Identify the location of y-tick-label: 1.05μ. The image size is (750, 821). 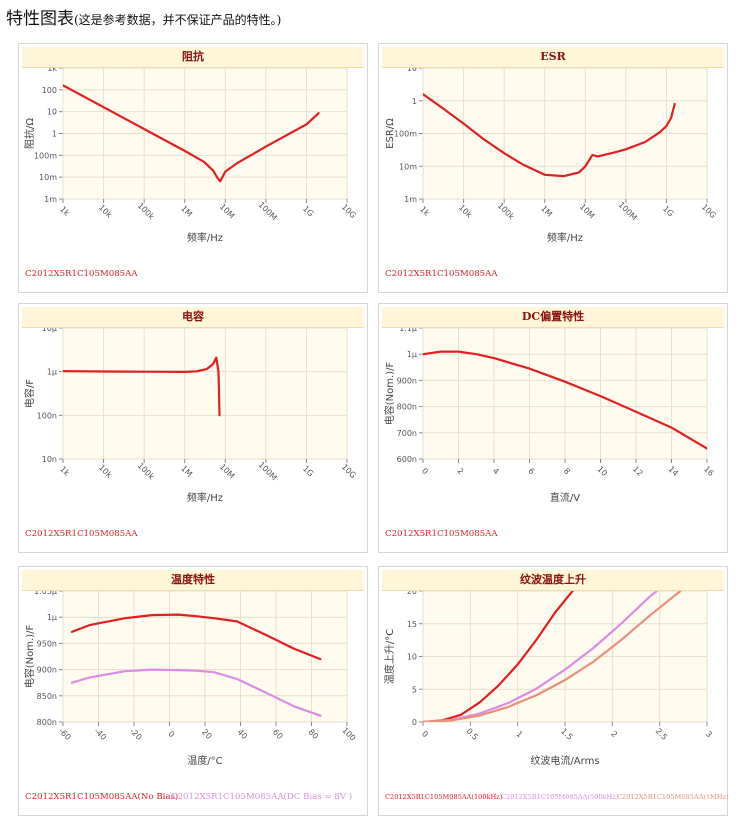
(45, 593).